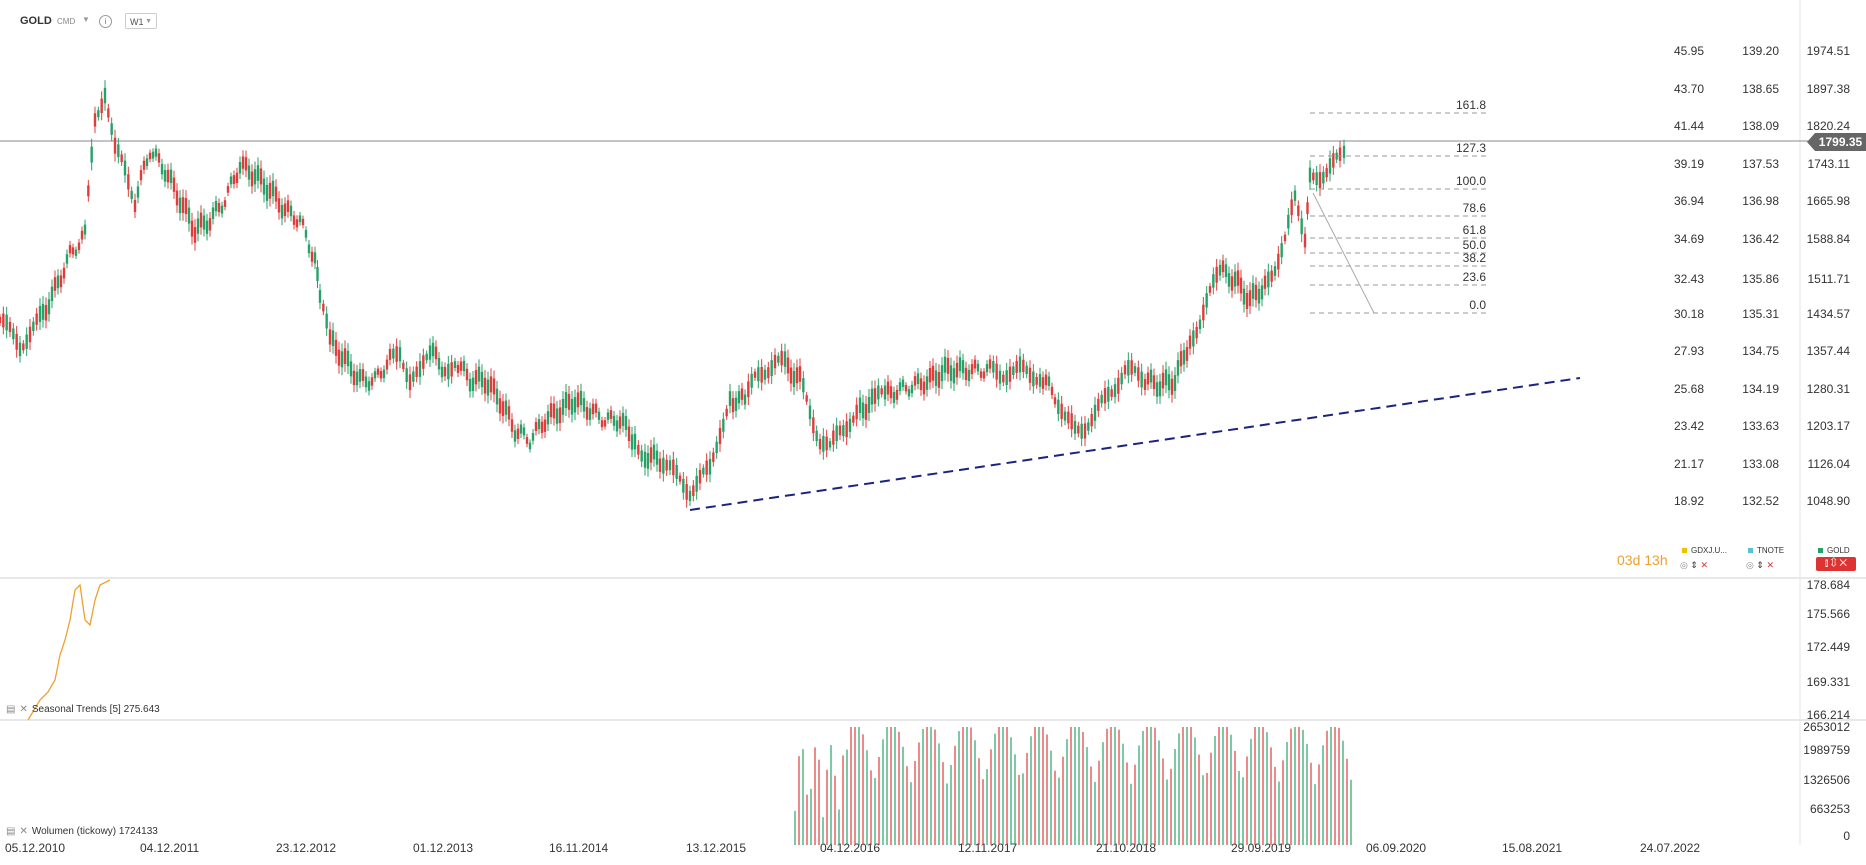 This screenshot has height=865, width=1866. What do you see at coordinates (1689, 464) in the screenshot?
I see `axis-tick-label: 21.17` at bounding box center [1689, 464].